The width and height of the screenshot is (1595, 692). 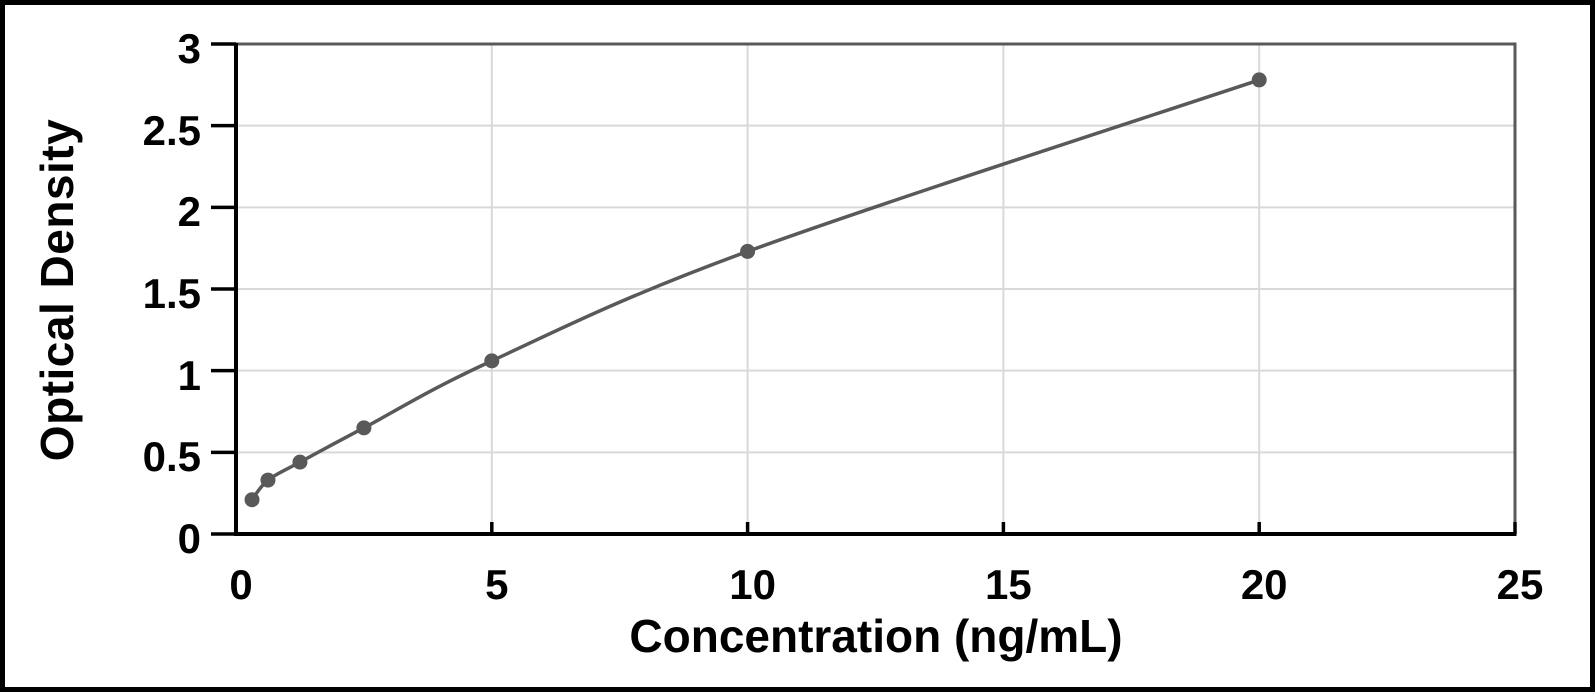 I want to click on y-tick-label: 0, so click(x=189, y=538).